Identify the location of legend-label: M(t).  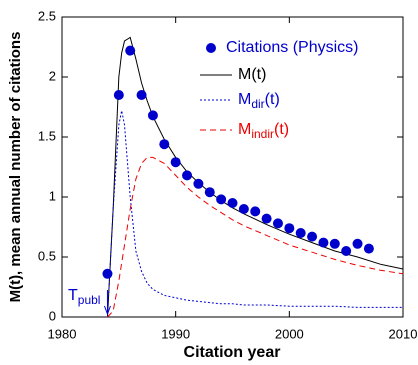
(252, 74).